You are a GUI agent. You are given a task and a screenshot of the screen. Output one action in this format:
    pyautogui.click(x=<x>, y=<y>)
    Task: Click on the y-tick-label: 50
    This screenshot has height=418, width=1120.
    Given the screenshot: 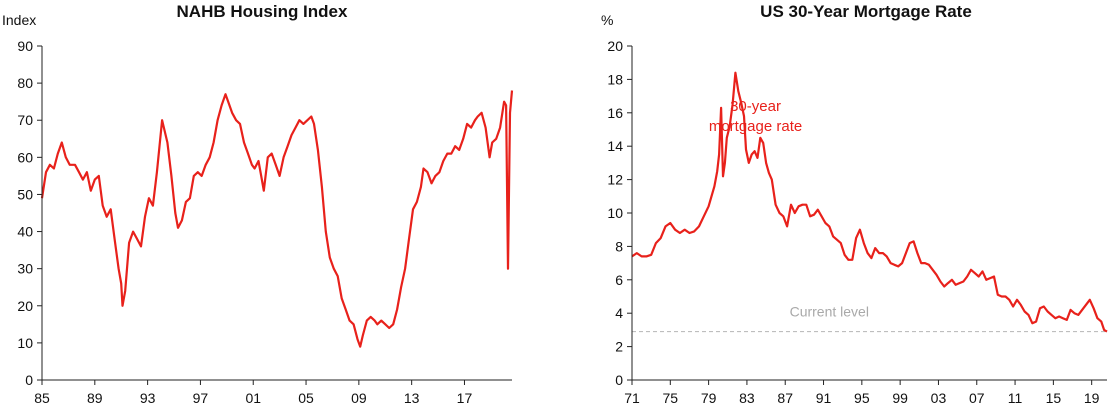 What is the action you would take?
    pyautogui.click(x=25, y=194)
    